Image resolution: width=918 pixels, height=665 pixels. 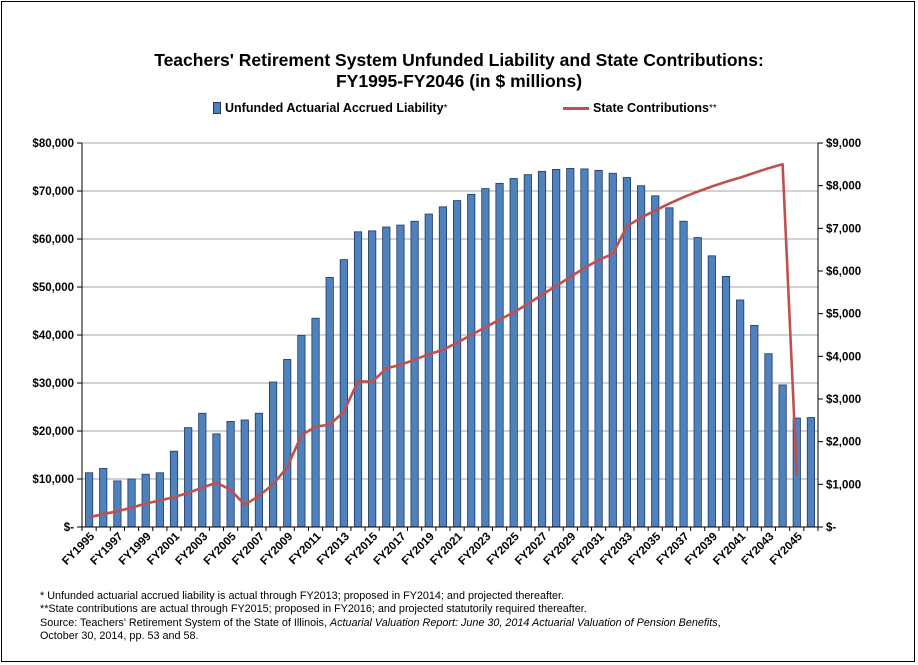 What do you see at coordinates (719, 622) in the screenshot?
I see `source-suffix: ,` at bounding box center [719, 622].